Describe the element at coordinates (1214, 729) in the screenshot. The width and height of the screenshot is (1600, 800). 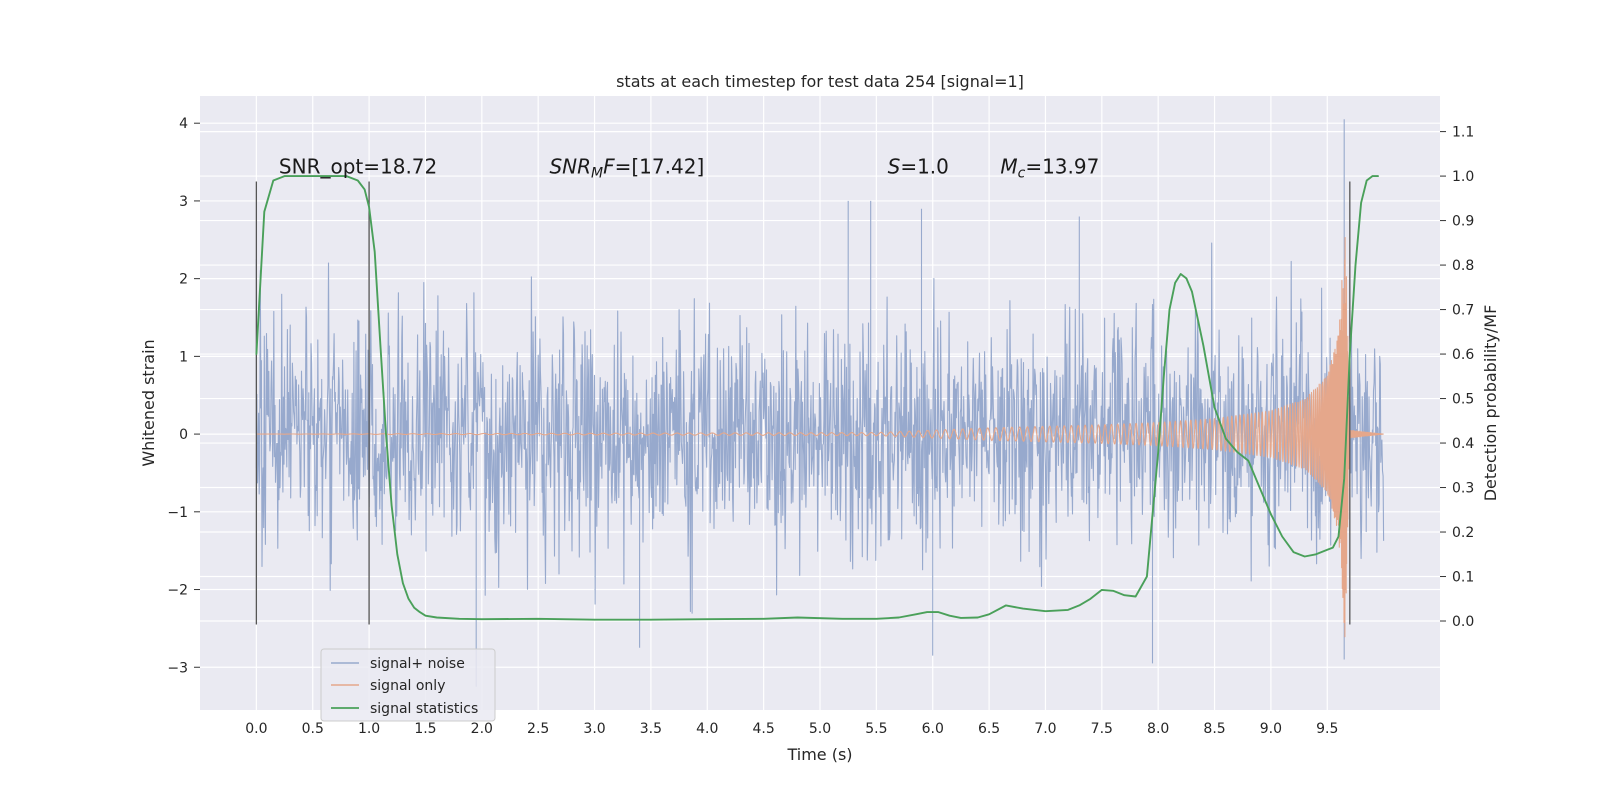
I see `x-tick-label: 8.5` at that location.